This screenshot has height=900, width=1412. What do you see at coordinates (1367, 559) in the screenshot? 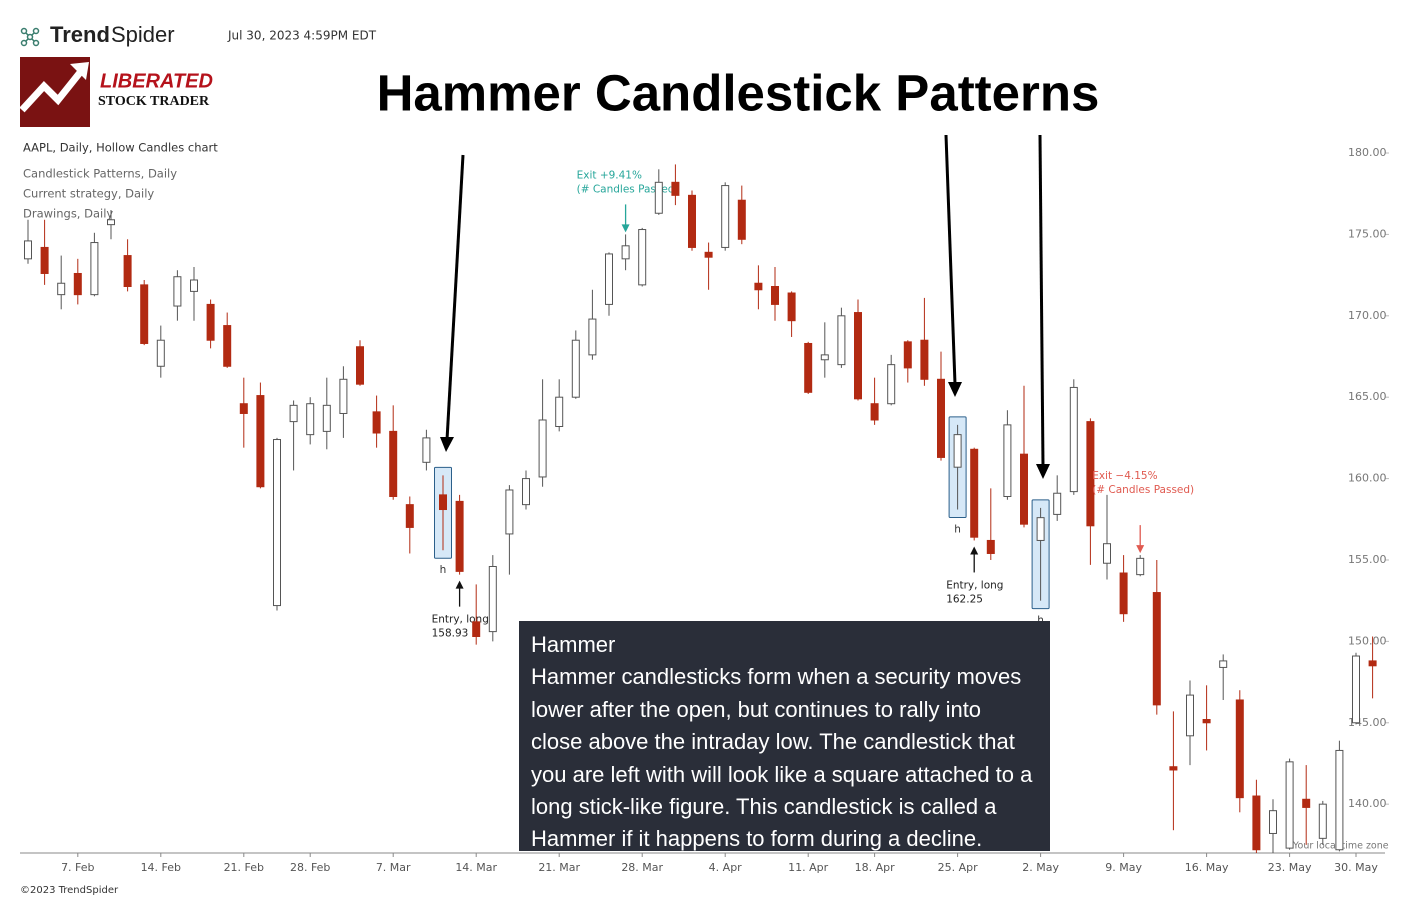
I see `y-tick-label: 155.00` at bounding box center [1367, 559].